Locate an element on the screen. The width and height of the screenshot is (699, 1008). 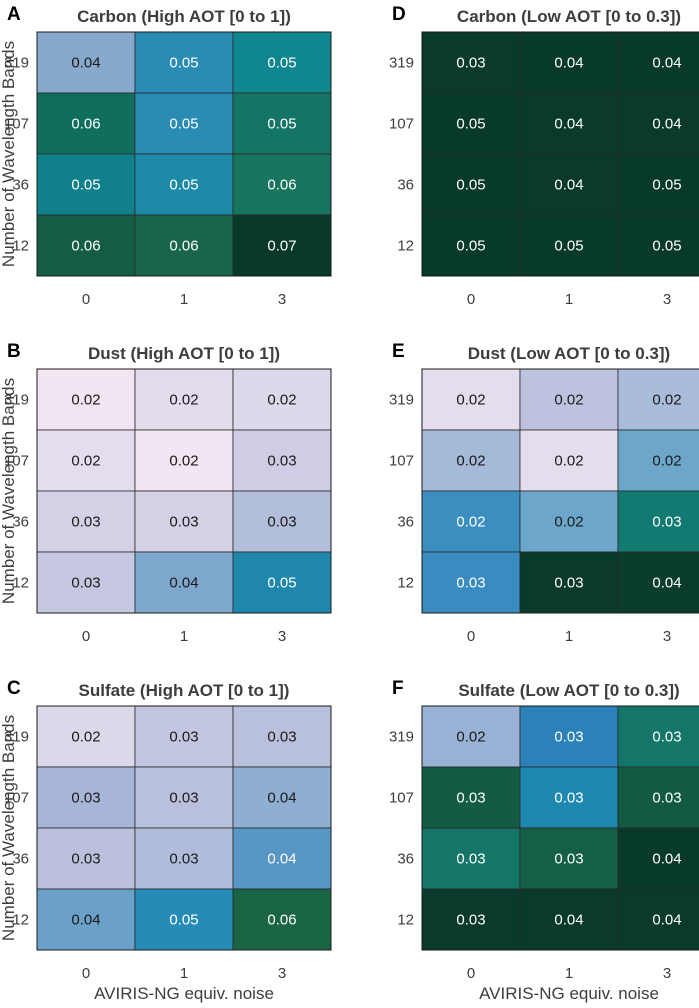
heatmap-border-e is located at coordinates (560, 491).